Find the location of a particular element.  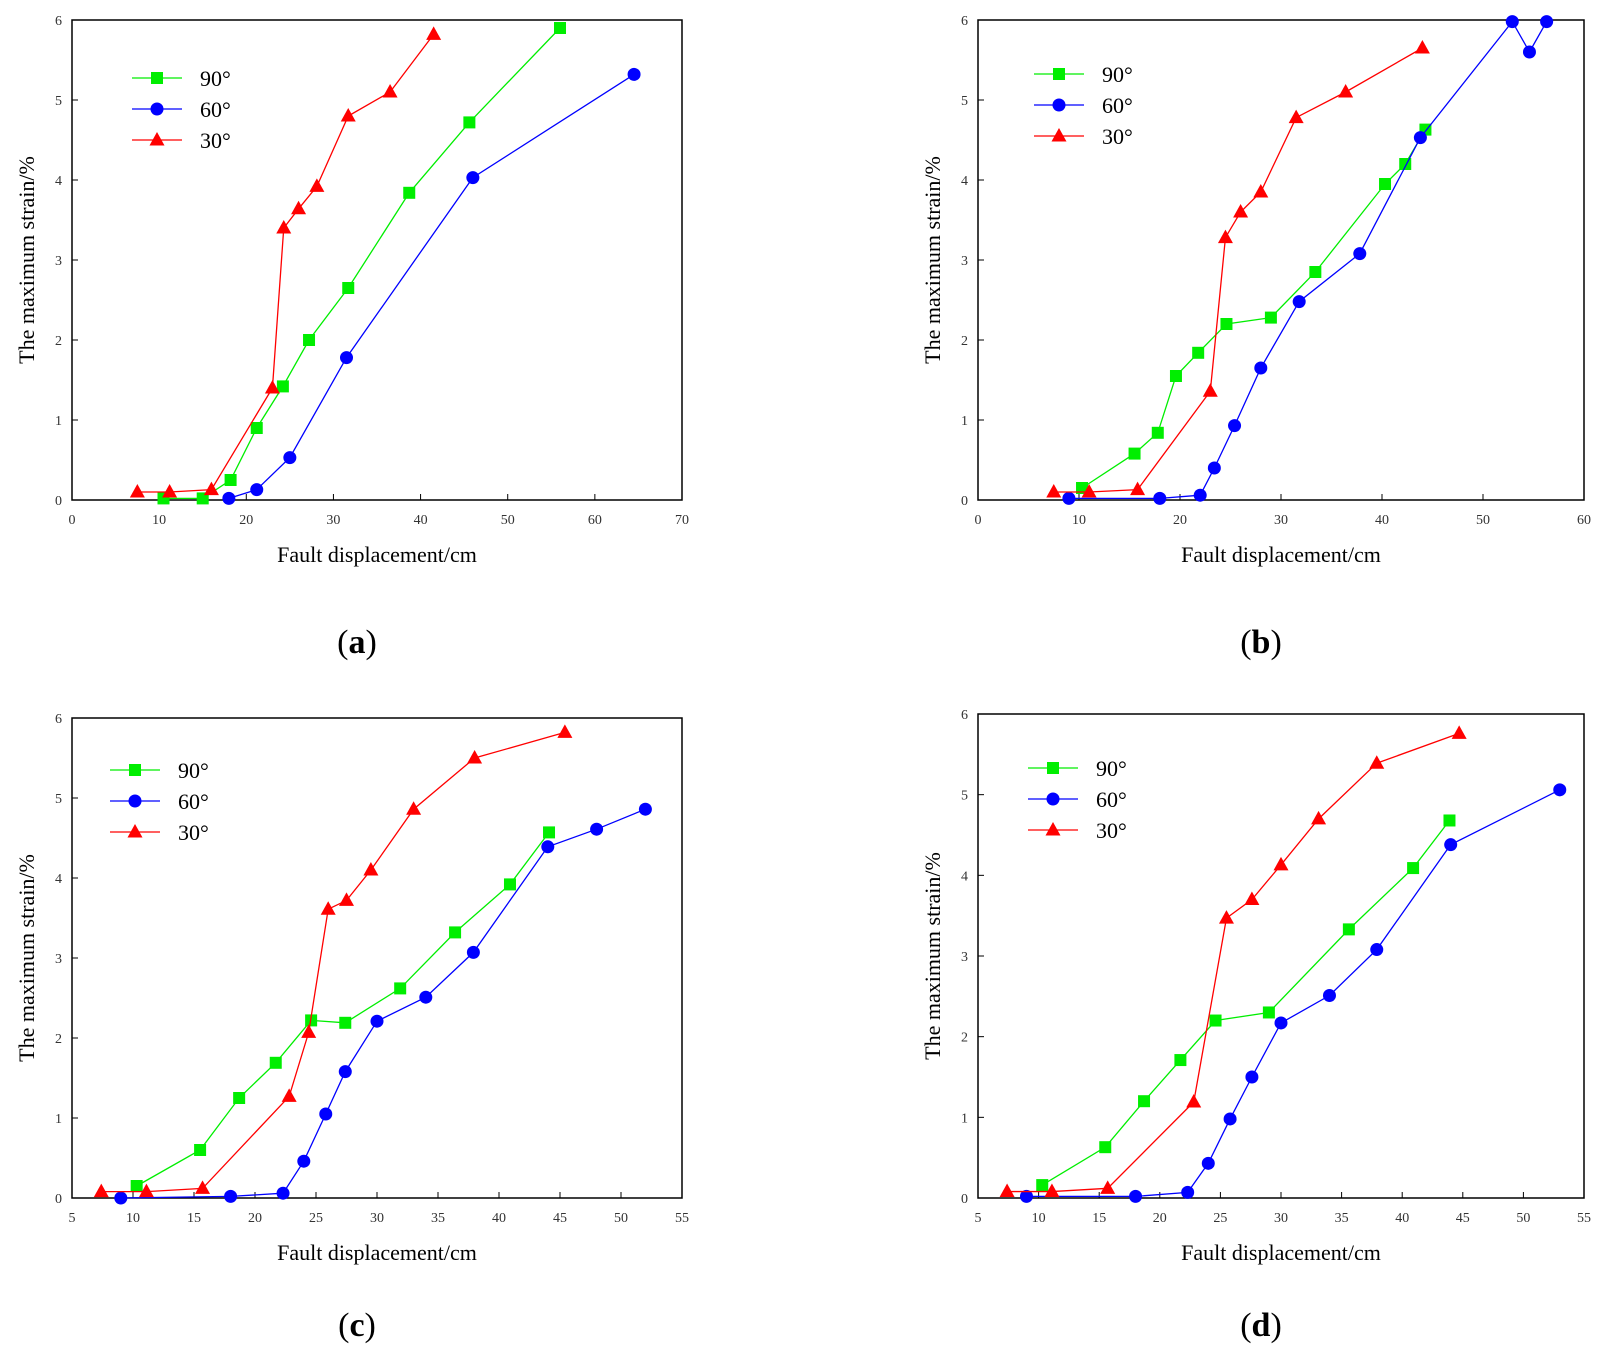

y-tick-label: 3 is located at coordinates (964, 261).